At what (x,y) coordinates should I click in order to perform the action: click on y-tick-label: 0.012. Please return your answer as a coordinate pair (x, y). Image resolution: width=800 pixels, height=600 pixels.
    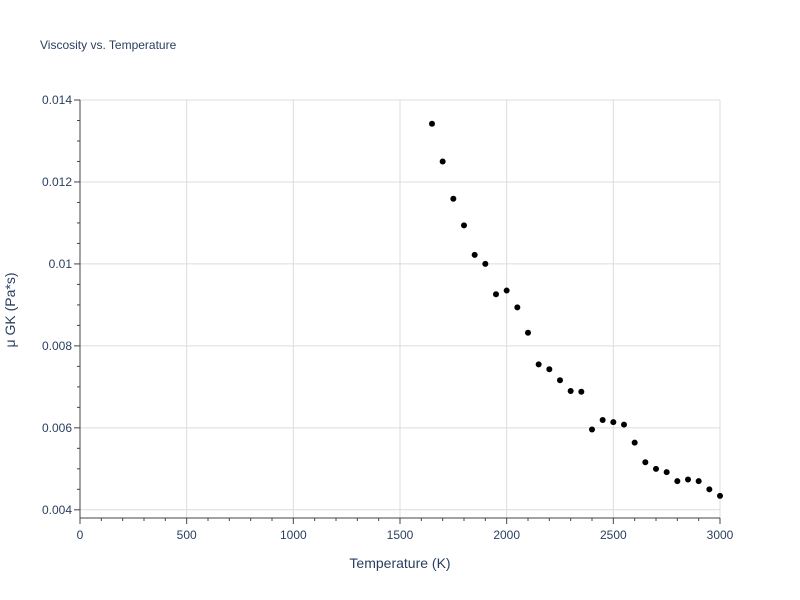
    Looking at the image, I should click on (57, 182).